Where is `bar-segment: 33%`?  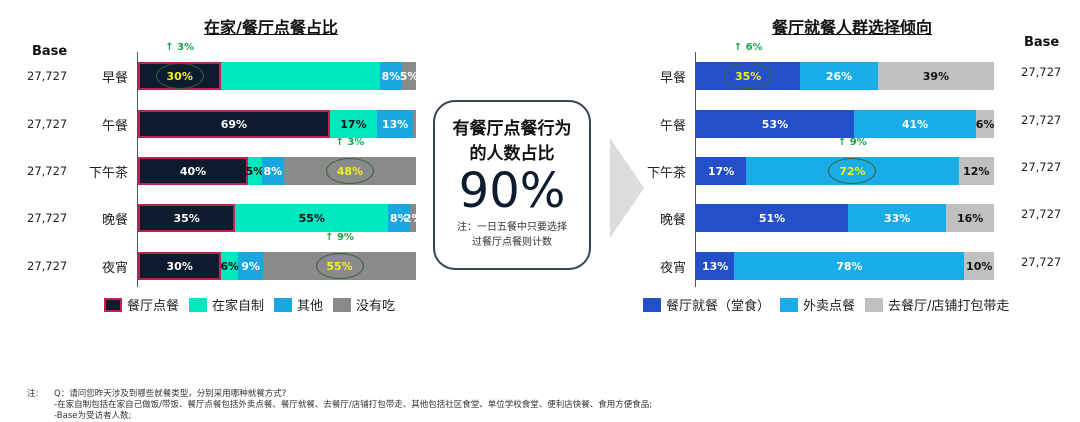 bar-segment: 33% is located at coordinates (897, 218).